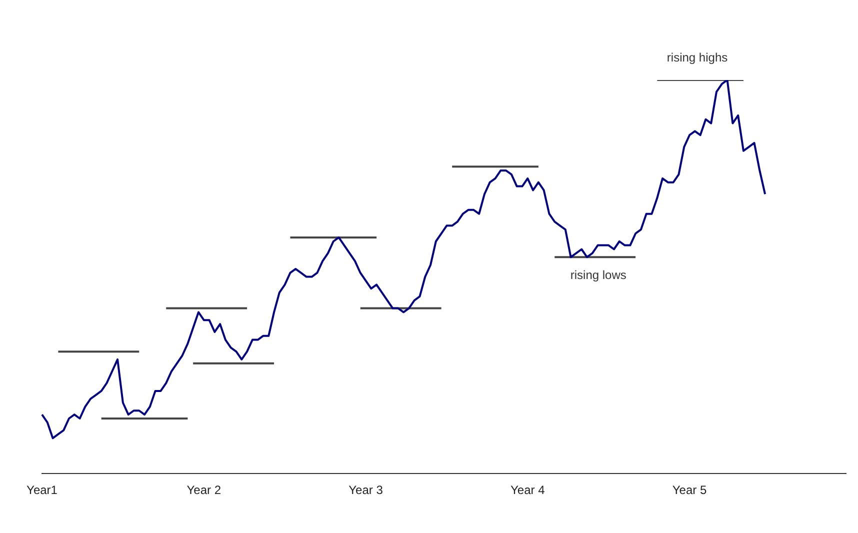  I want to click on x-tick-label: Year 2, so click(204, 490).